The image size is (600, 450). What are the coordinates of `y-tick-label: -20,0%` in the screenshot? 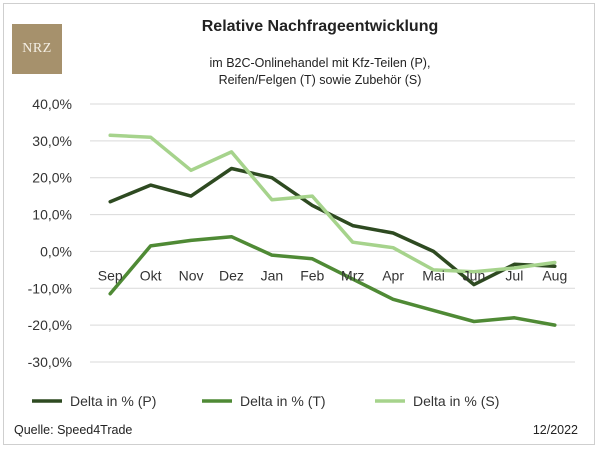 It's located at (50, 325).